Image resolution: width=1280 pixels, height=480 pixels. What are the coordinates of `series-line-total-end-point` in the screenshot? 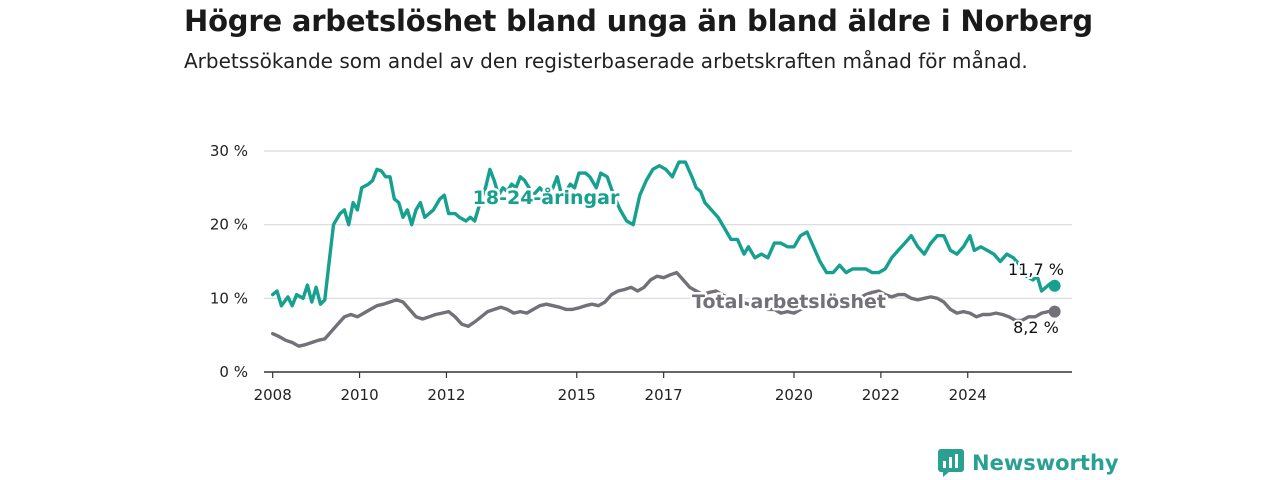 It's located at (1054, 311).